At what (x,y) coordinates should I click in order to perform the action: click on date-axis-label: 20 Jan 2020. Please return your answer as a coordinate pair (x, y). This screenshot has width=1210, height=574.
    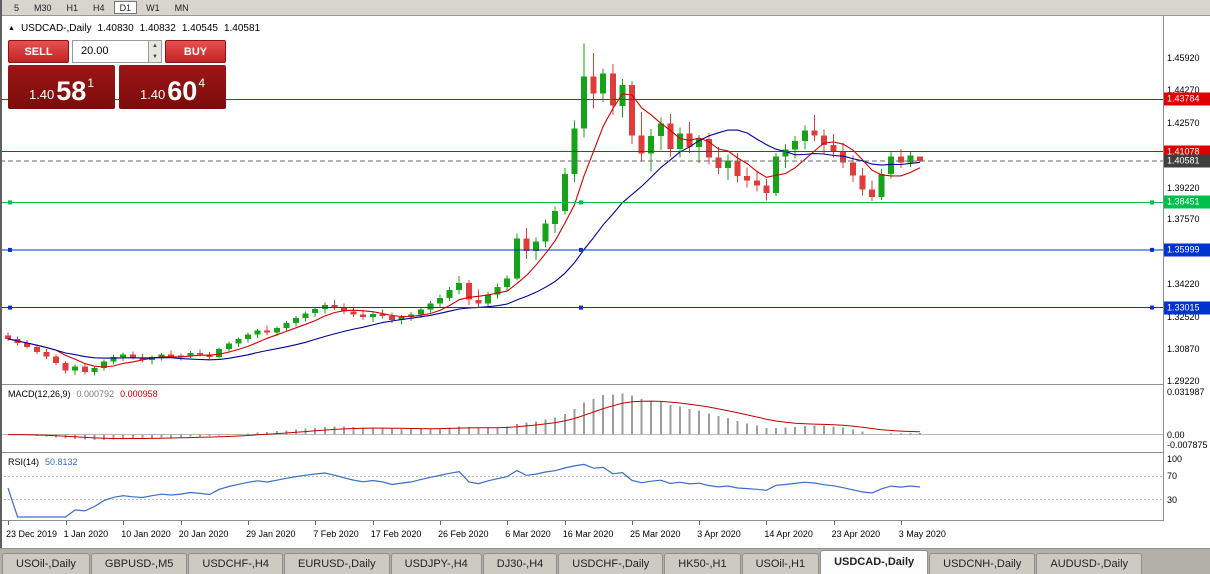
    Looking at the image, I should click on (203, 534).